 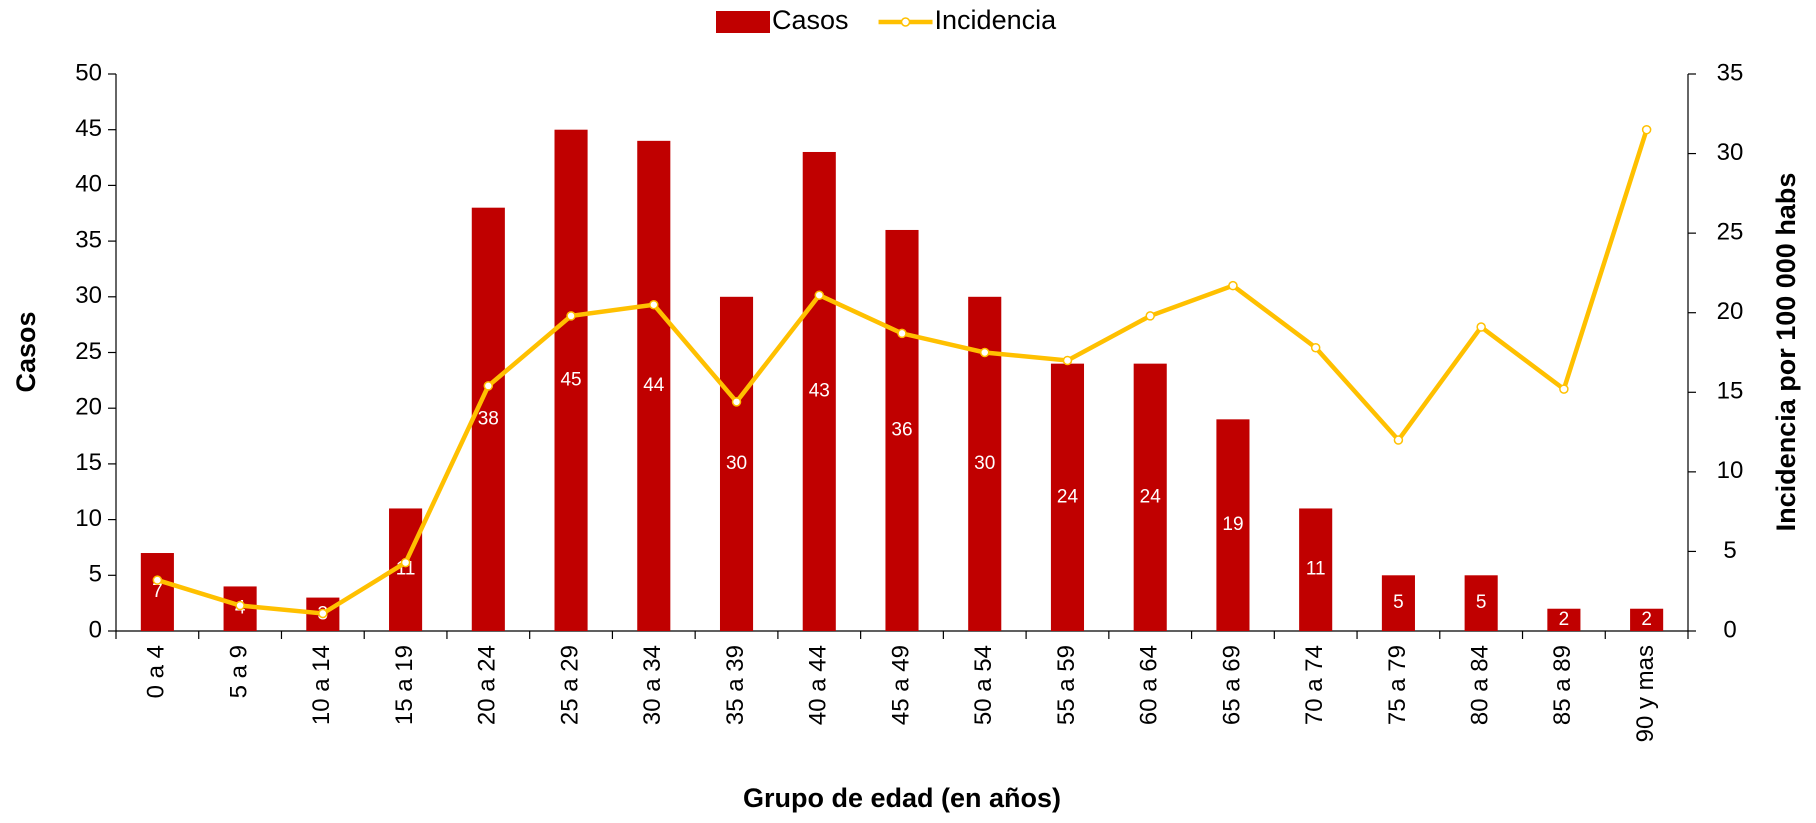 I want to click on y2-tick-label: 15, so click(x=1730, y=391).